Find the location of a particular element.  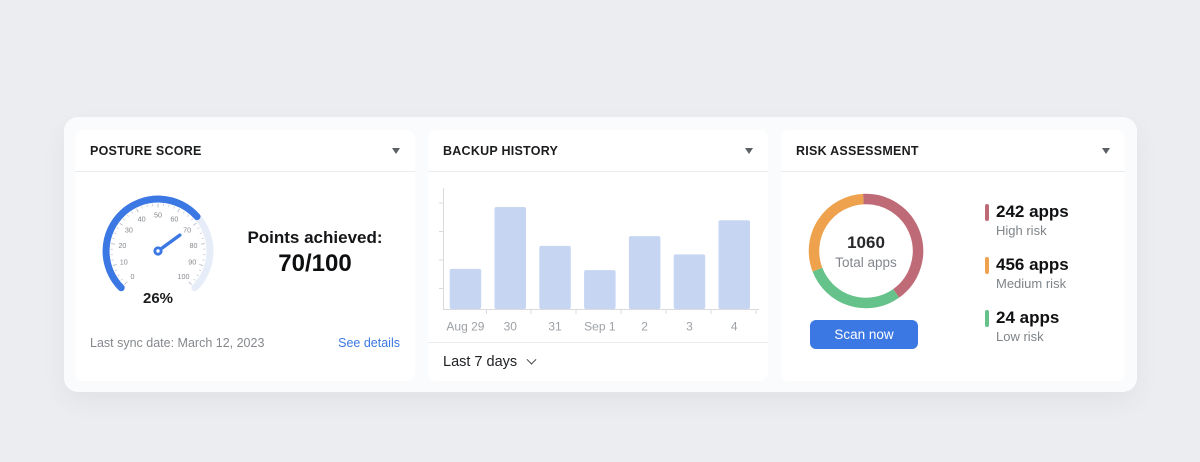

points-achieved-label: Points achieved: is located at coordinates (315, 237).